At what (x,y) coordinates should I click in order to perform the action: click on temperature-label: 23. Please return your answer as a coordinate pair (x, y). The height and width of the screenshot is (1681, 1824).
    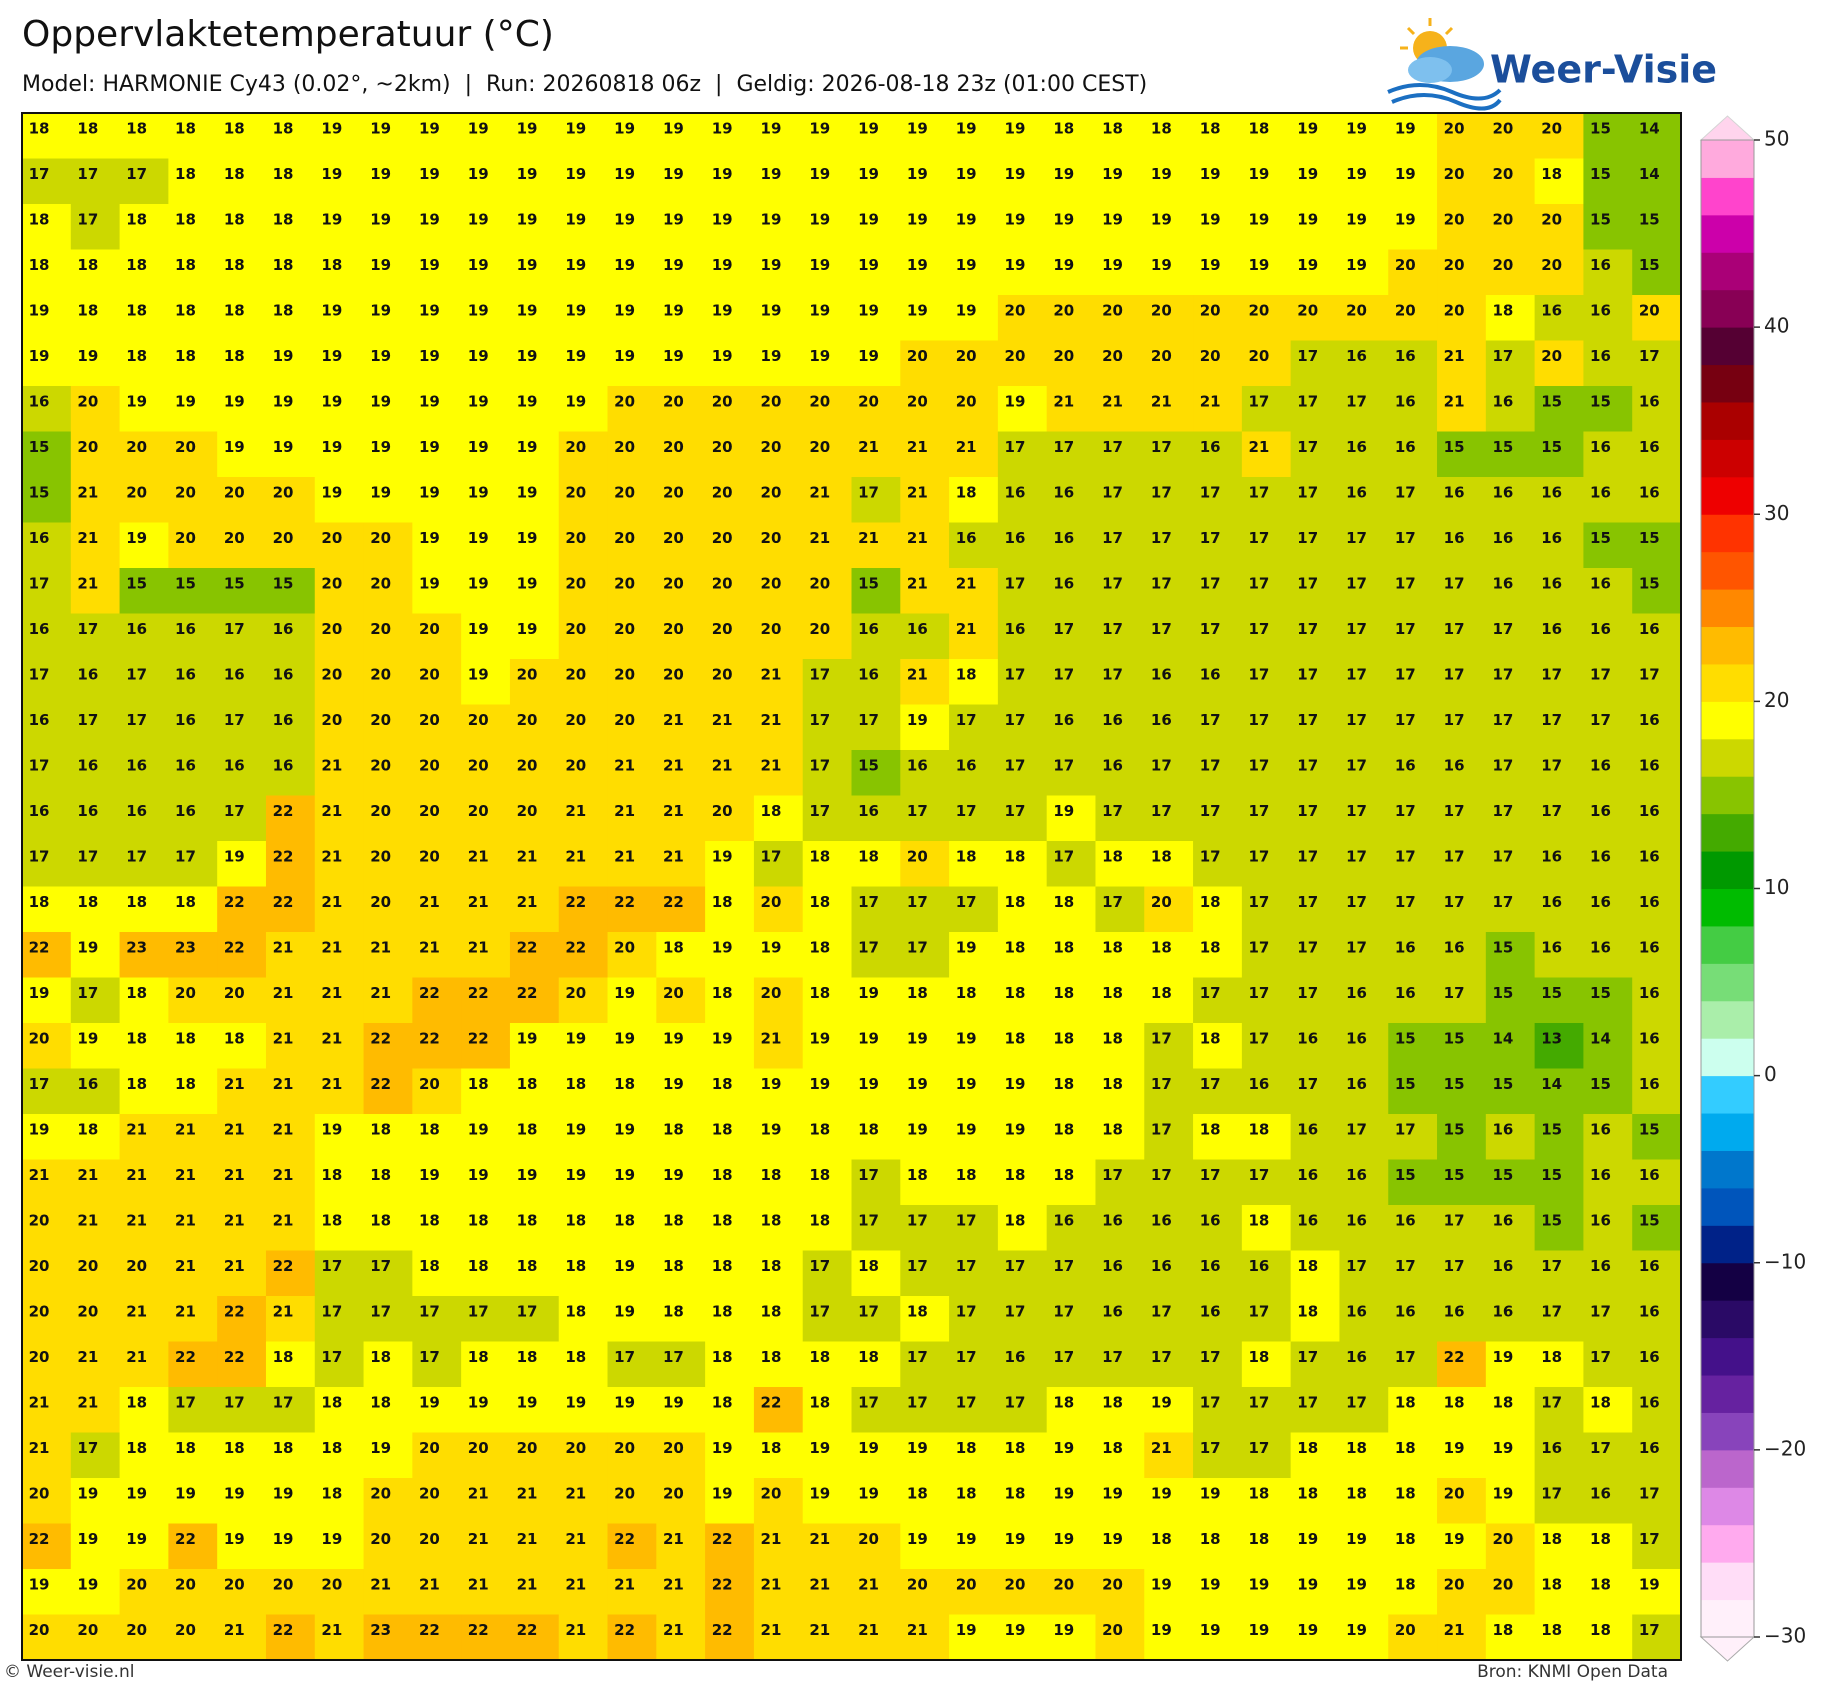
    Looking at the image, I should click on (185, 947).